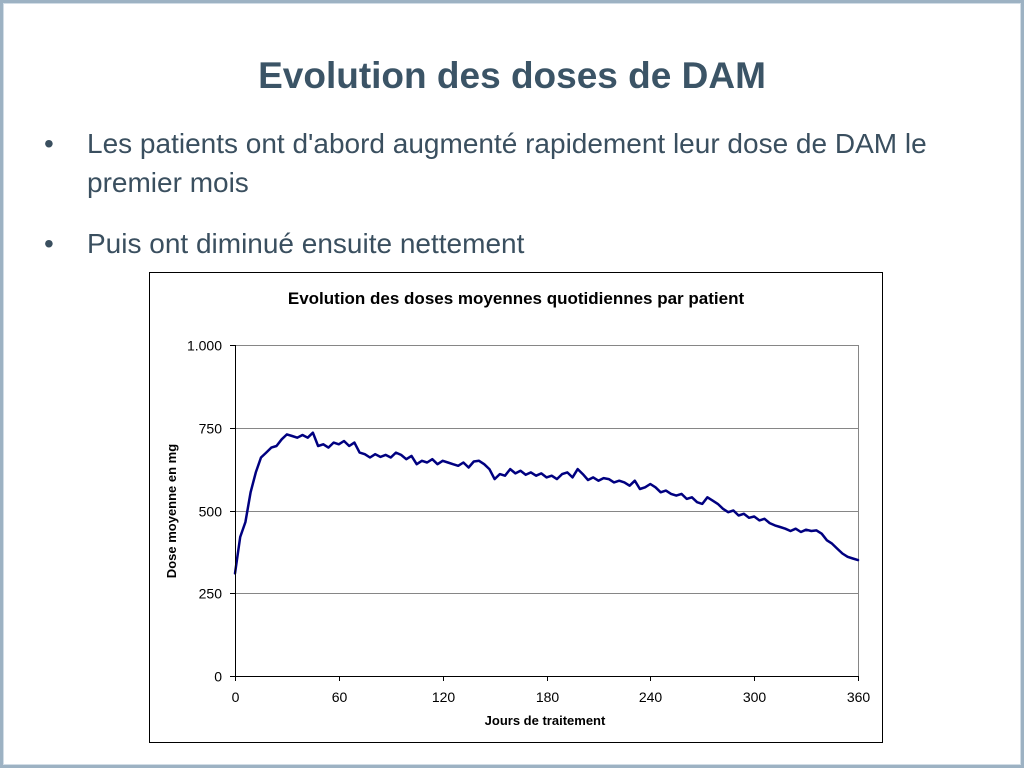 The height and width of the screenshot is (768, 1024). I want to click on x-tick-label: 360, so click(859, 697).